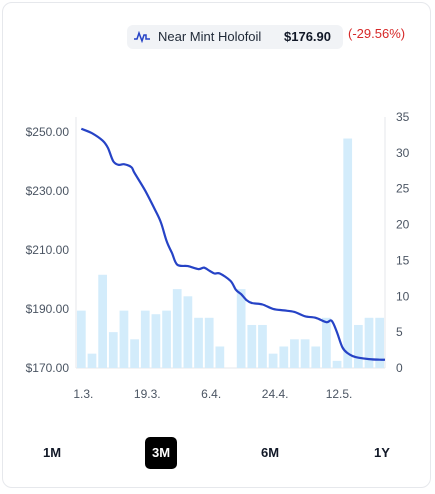 The image size is (435, 494). Describe the element at coordinates (399, 332) in the screenshot. I see `right-tick-label: 5` at that location.